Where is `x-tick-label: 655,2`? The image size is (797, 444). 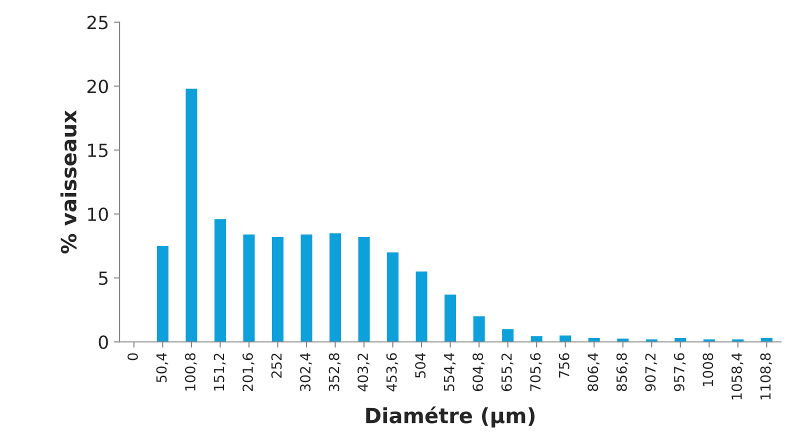
x-tick-label: 655,2 is located at coordinates (507, 373).